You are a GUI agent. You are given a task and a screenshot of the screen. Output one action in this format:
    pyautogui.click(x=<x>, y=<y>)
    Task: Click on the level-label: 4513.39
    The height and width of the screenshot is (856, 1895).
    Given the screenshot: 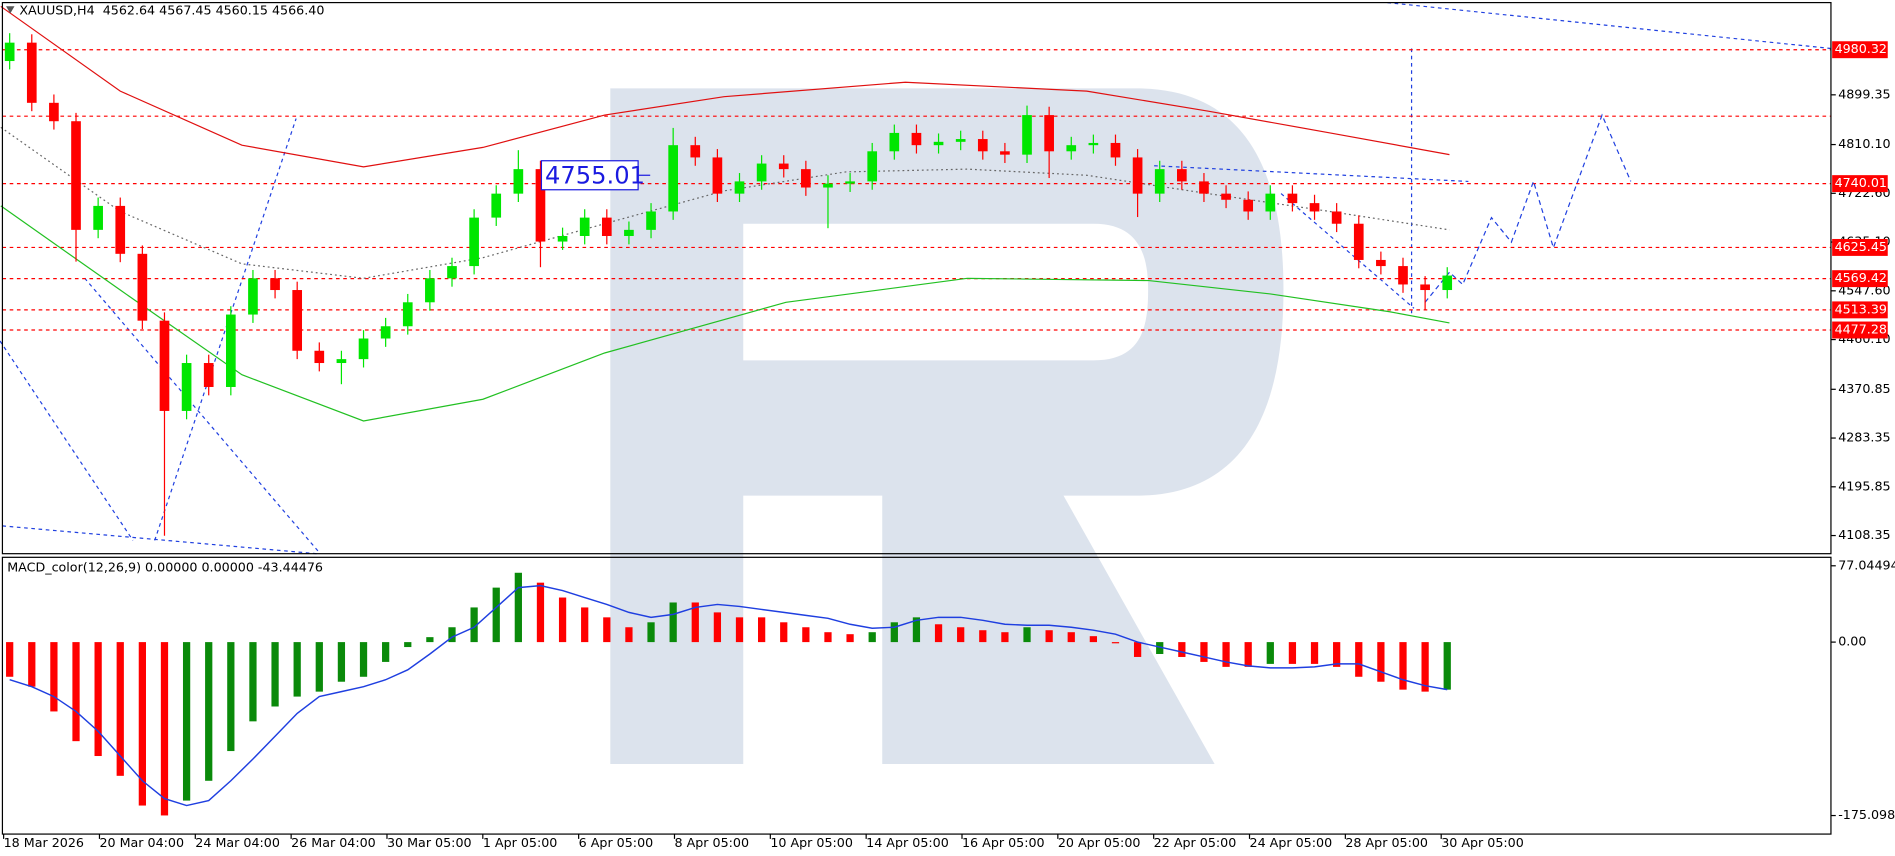 What is the action you would take?
    pyautogui.click(x=1861, y=308)
    